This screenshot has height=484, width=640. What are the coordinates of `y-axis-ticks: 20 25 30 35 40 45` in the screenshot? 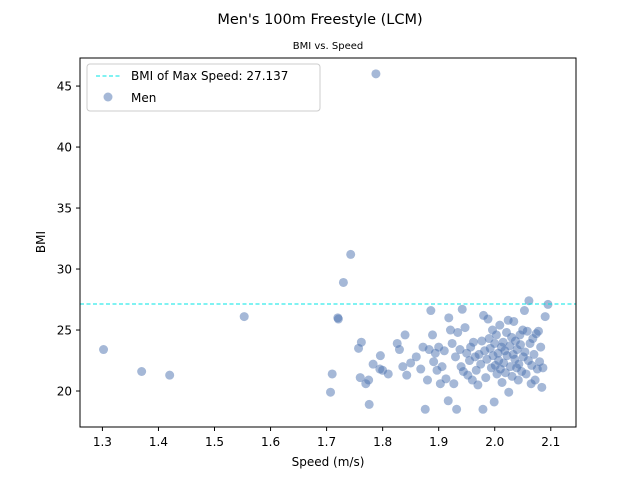 It's located at (68, 239).